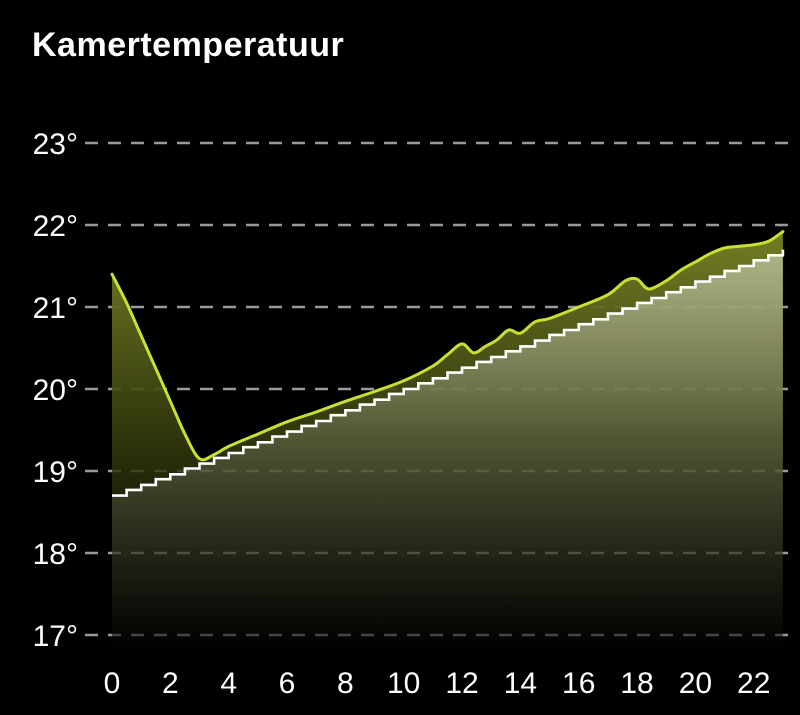 This screenshot has height=715, width=800. What do you see at coordinates (228, 683) in the screenshot?
I see `x-axis-label: 4` at bounding box center [228, 683].